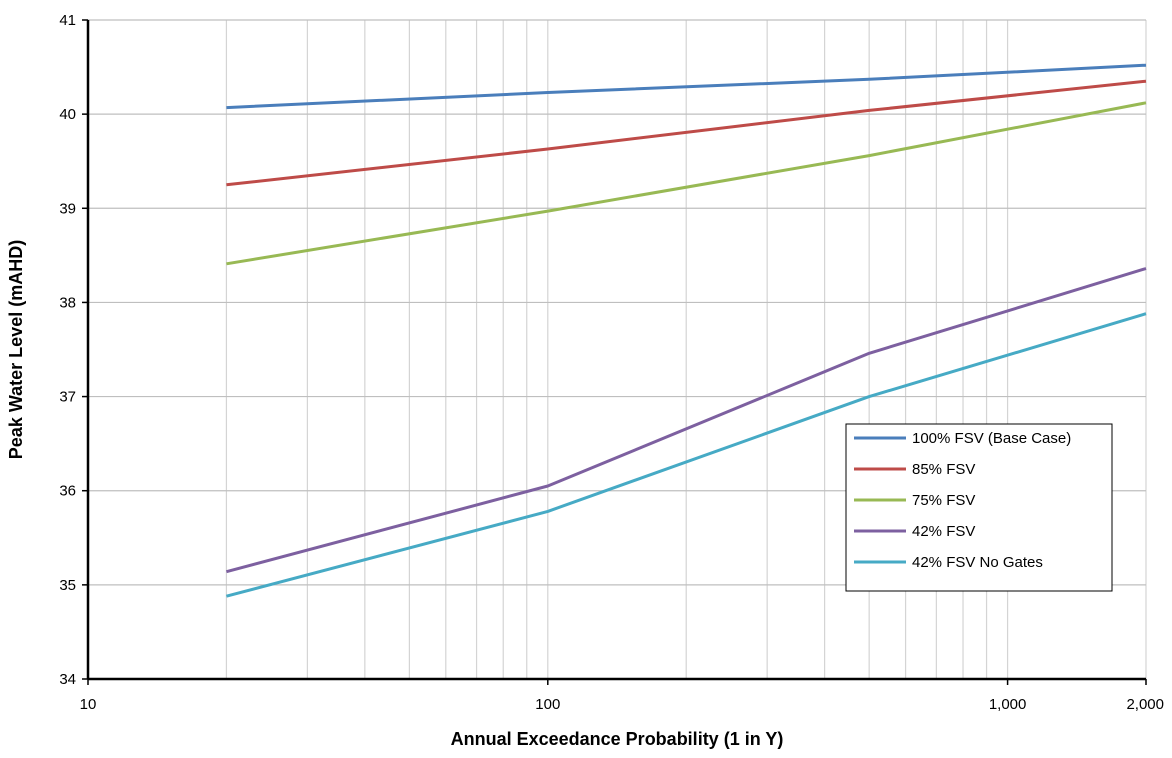  Describe the element at coordinates (16, 349) in the screenshot. I see `y-axis-title: Peak Water Level (mAHD)` at that location.